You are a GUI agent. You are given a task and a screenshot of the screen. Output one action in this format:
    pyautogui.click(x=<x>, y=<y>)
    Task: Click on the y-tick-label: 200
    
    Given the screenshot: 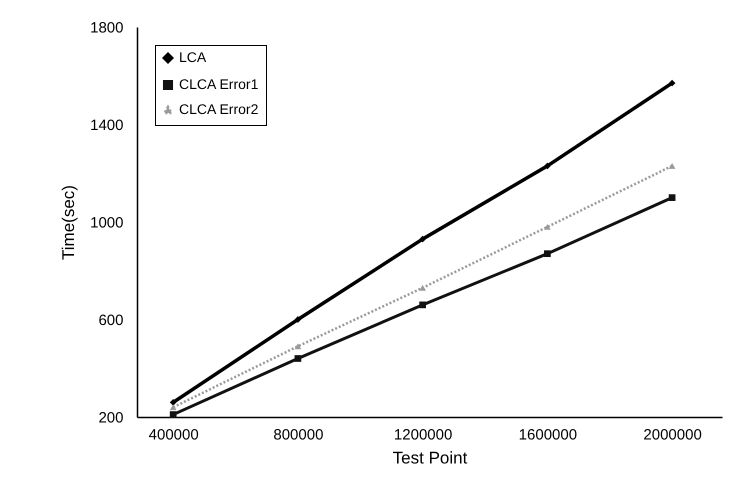 What is the action you would take?
    pyautogui.click(x=111, y=418)
    